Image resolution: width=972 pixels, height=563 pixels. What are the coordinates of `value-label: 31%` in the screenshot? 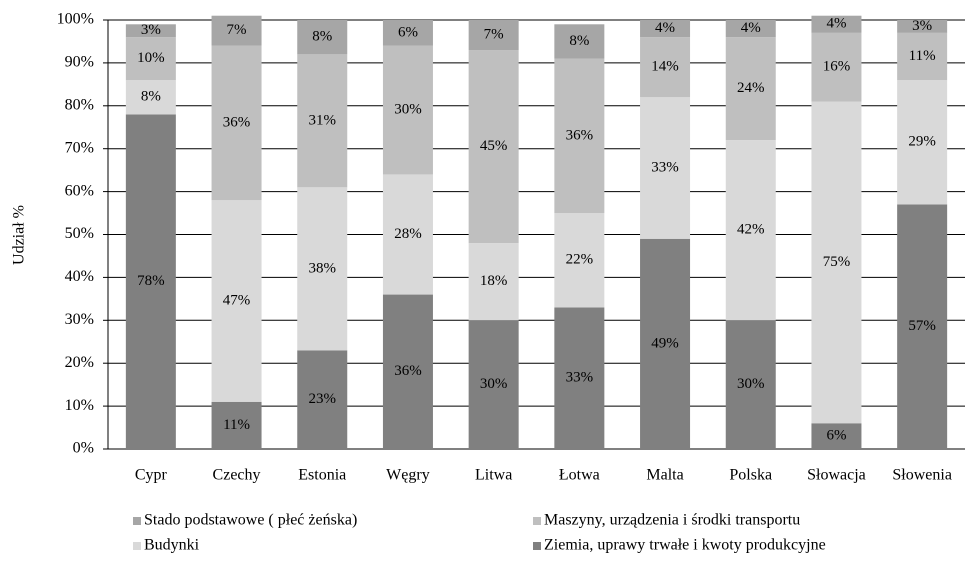 It's located at (323, 120).